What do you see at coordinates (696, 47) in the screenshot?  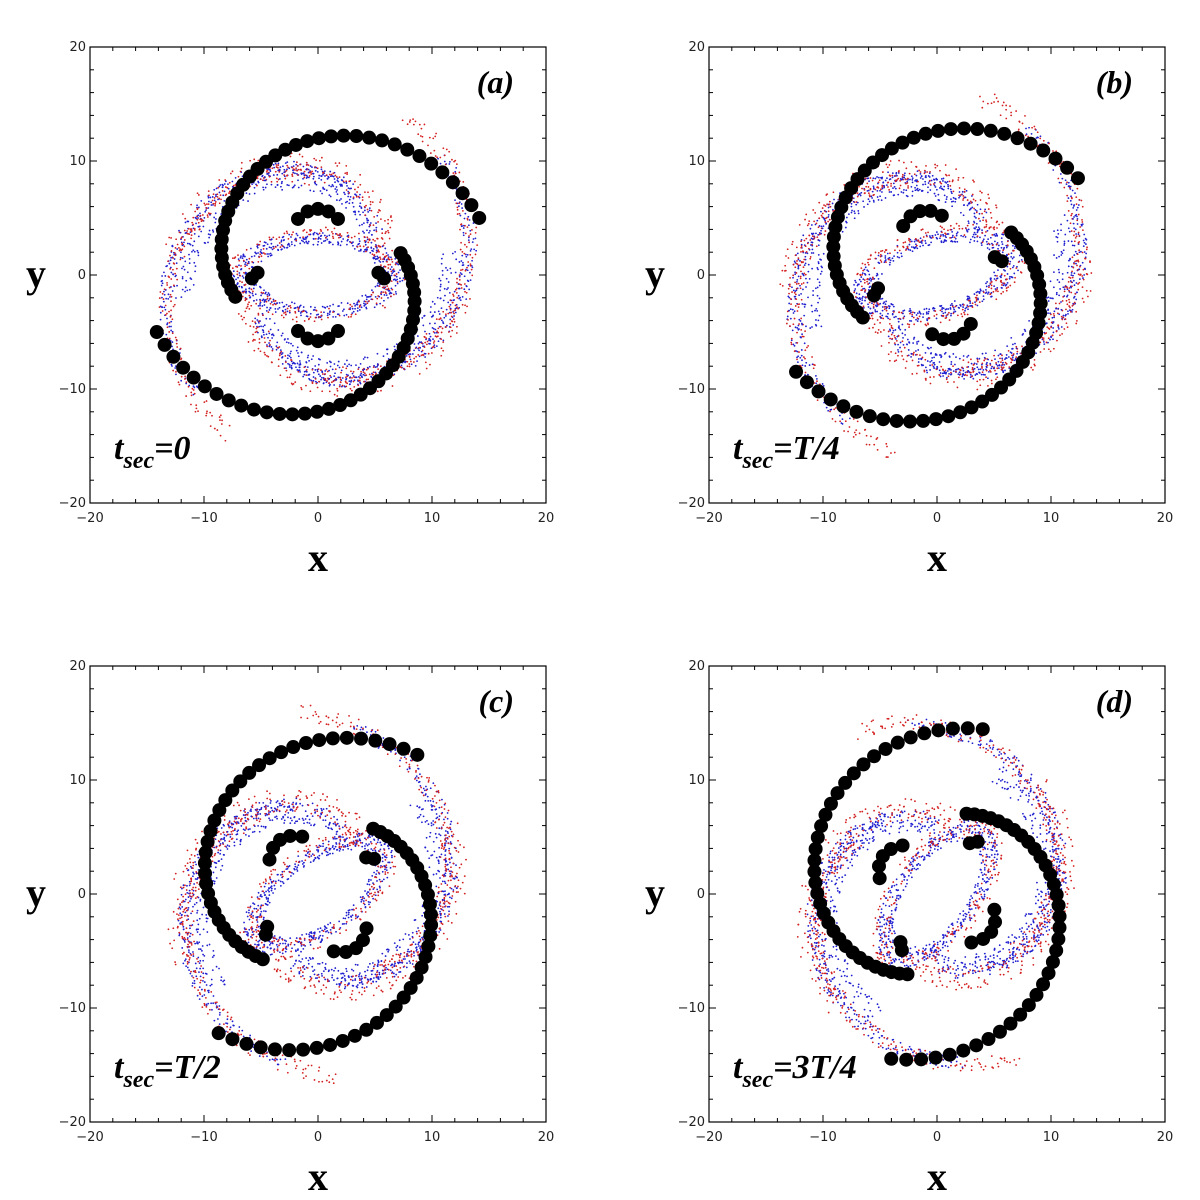 I see `y-tick-label: 20` at bounding box center [696, 47].